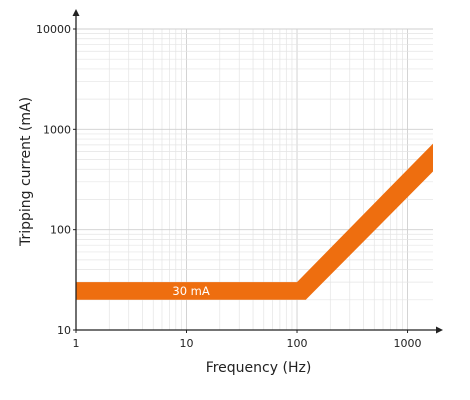  What do you see at coordinates (64, 330) in the screenshot?
I see `y-tick-label: 10` at bounding box center [64, 330].